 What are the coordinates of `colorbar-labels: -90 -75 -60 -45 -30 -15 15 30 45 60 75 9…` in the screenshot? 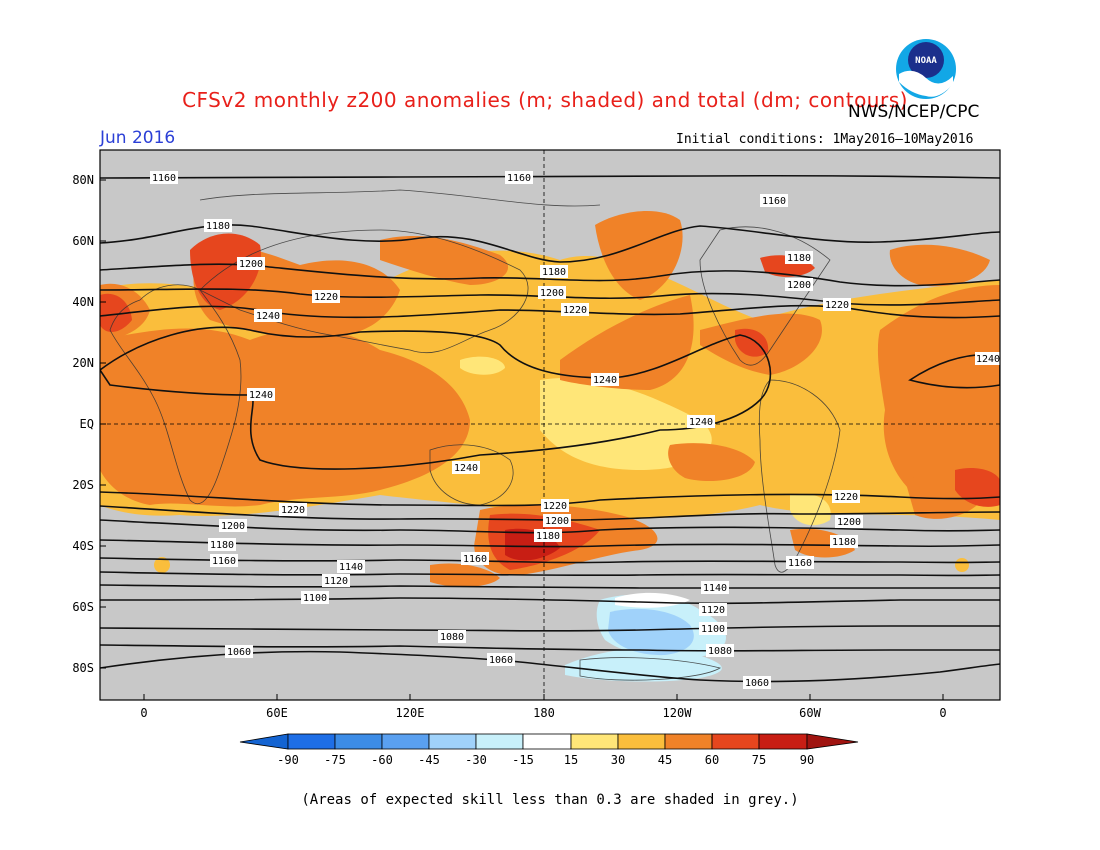 It's located at (545, 760).